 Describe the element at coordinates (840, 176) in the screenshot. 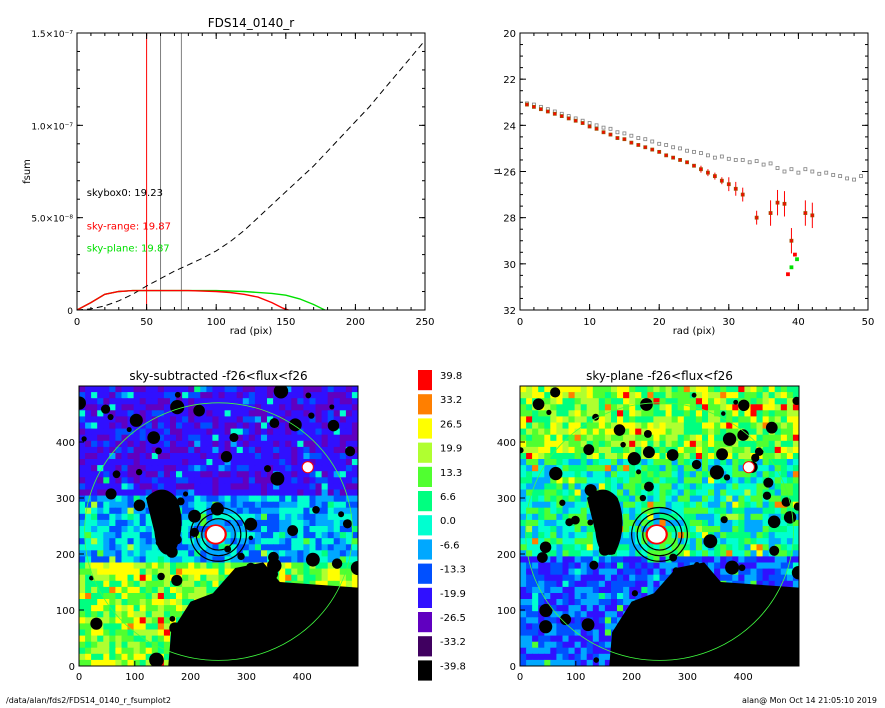

I see `chart2-point` at that location.